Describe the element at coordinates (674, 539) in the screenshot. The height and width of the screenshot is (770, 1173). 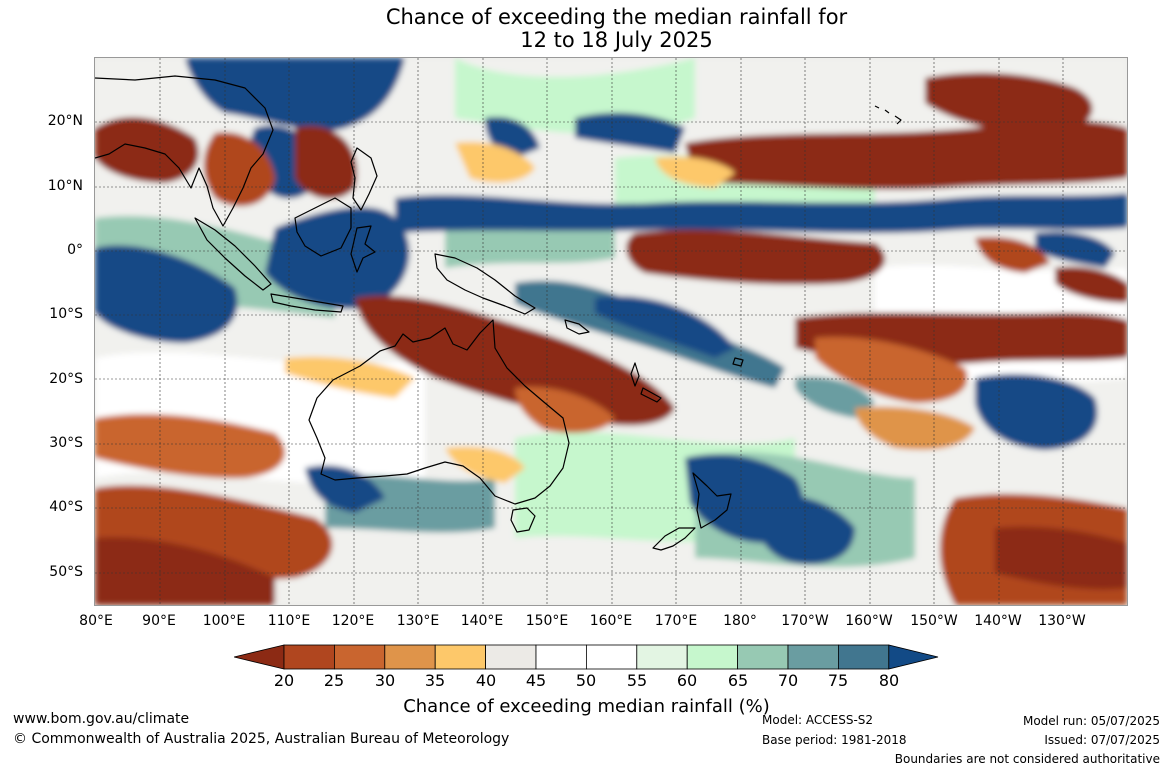
I see `new-zealand-south-outline` at that location.